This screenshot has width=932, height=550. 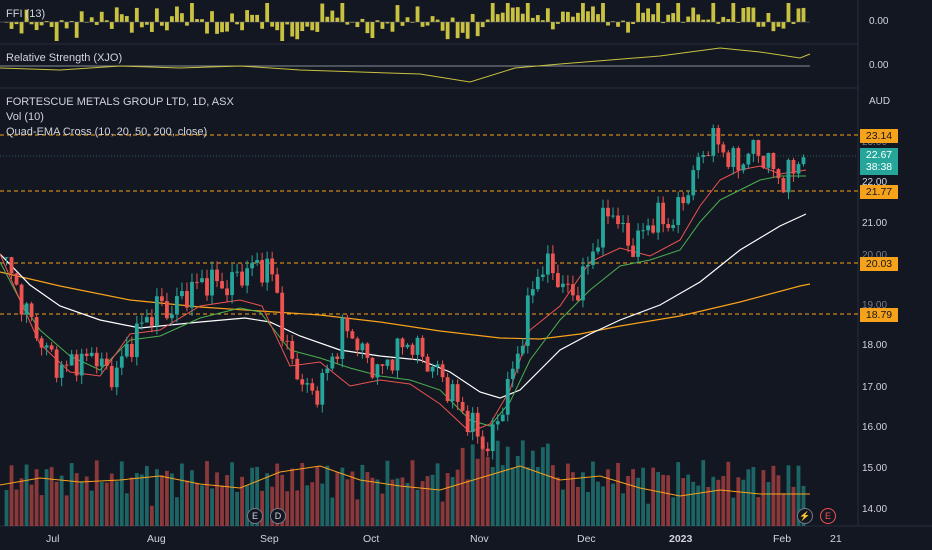 I want to click on relative-strength-label: Relative Strength (XJO), so click(x=64, y=58).